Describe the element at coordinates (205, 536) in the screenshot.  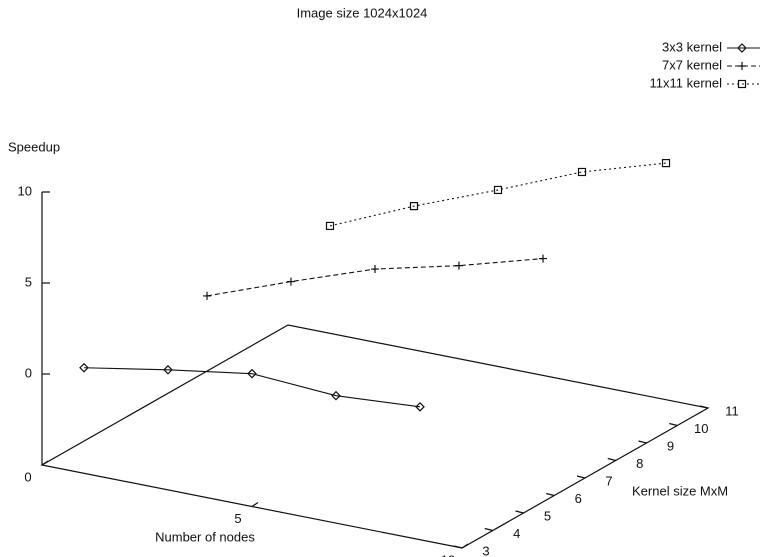
I see `x-axis-label: Number of nodes` at that location.